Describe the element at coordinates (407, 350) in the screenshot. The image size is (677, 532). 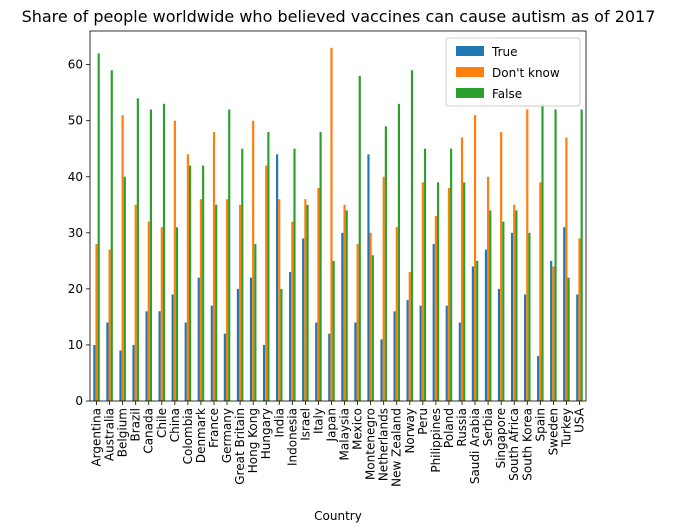
I see `bar-true-norway` at that location.